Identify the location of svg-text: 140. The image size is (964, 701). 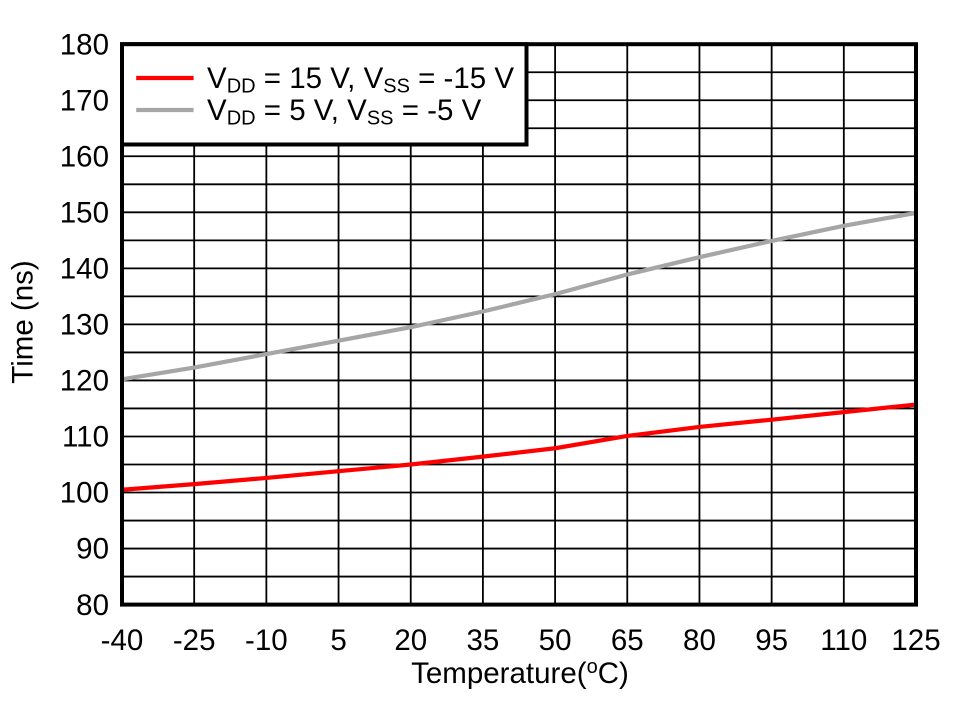
(84, 269).